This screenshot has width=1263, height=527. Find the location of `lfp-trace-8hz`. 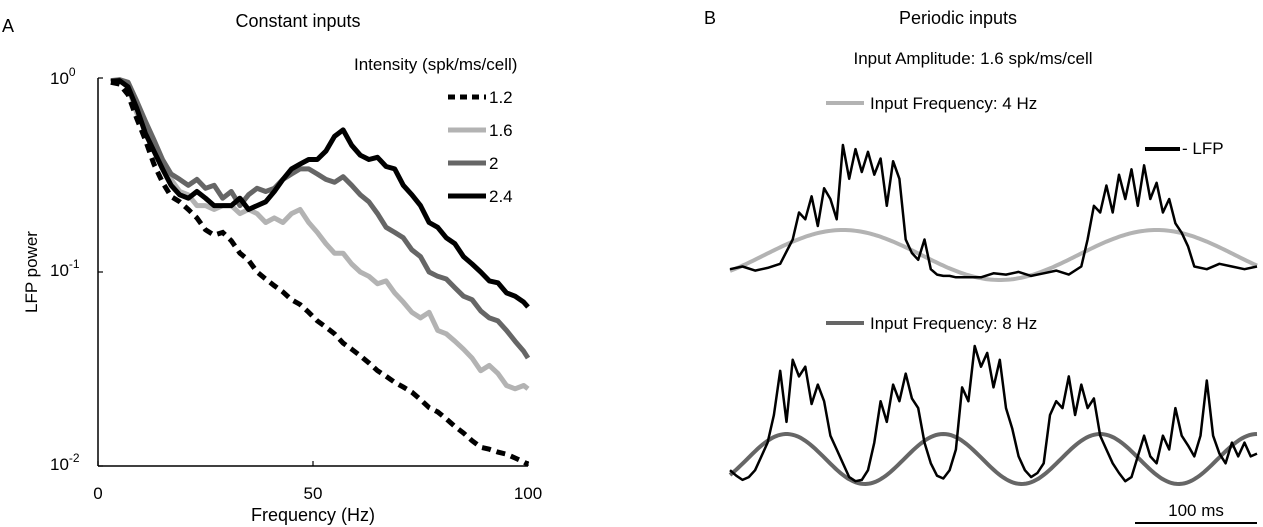

lfp-trace-8hz is located at coordinates (993, 413).